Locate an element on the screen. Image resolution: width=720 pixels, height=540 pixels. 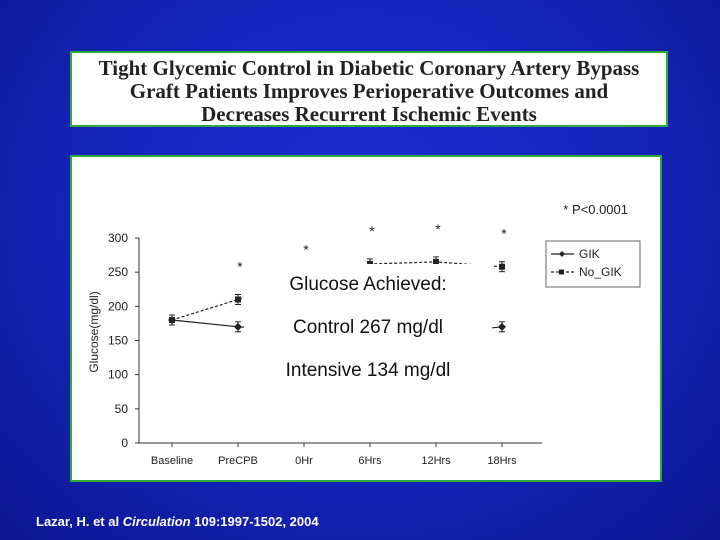
y-tick-label: 100 is located at coordinates (118, 375).